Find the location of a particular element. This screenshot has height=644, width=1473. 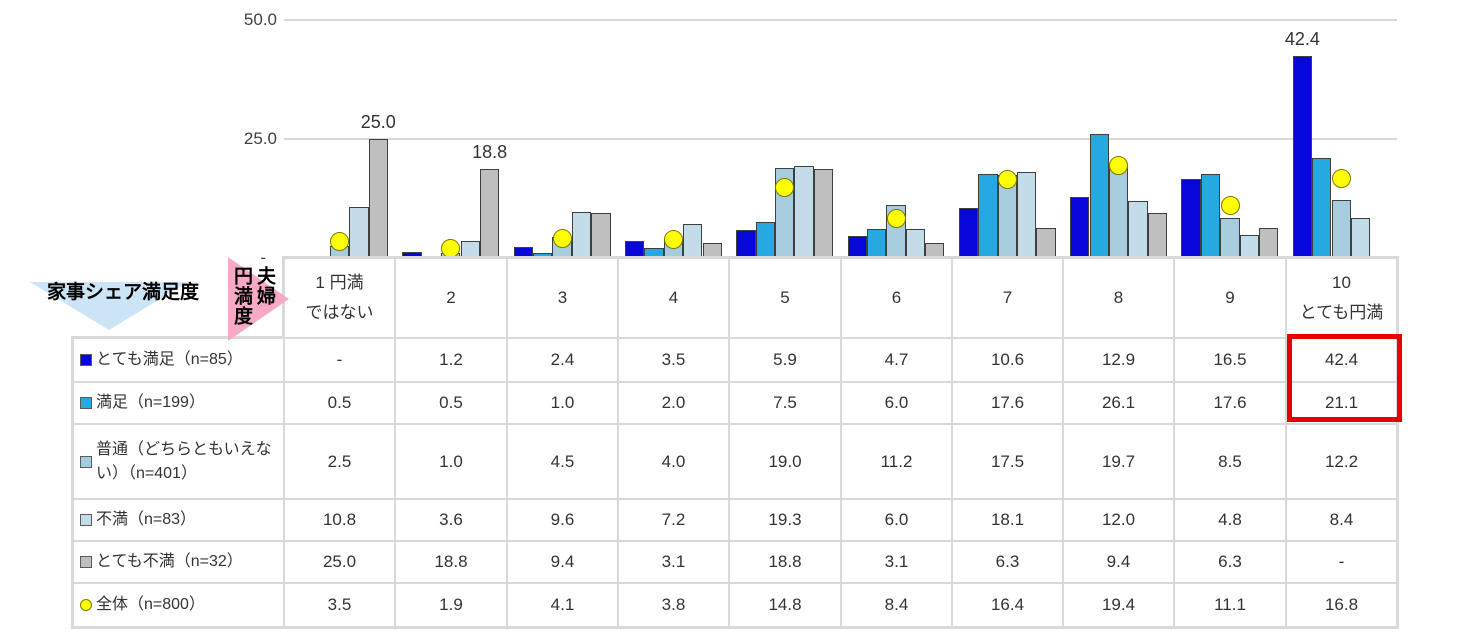

column-header-cell-6: 6 is located at coordinates (896, 298).